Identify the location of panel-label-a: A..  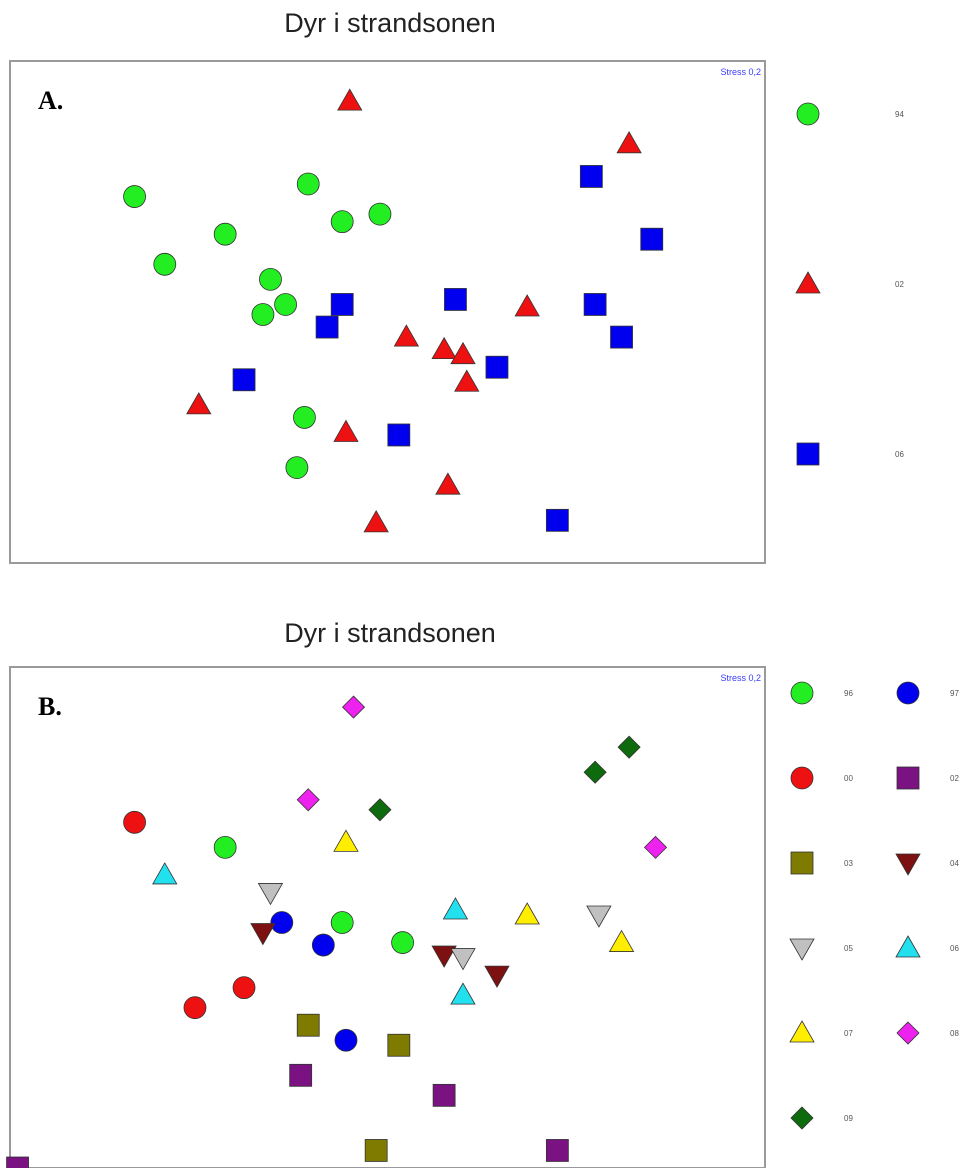
(50, 100).